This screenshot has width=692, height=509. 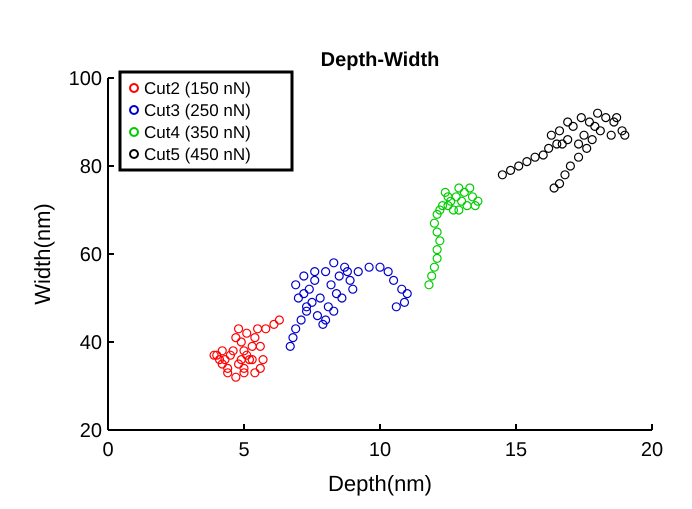 I want to click on legend-label: Cut4 (350 nN), so click(x=197, y=132).